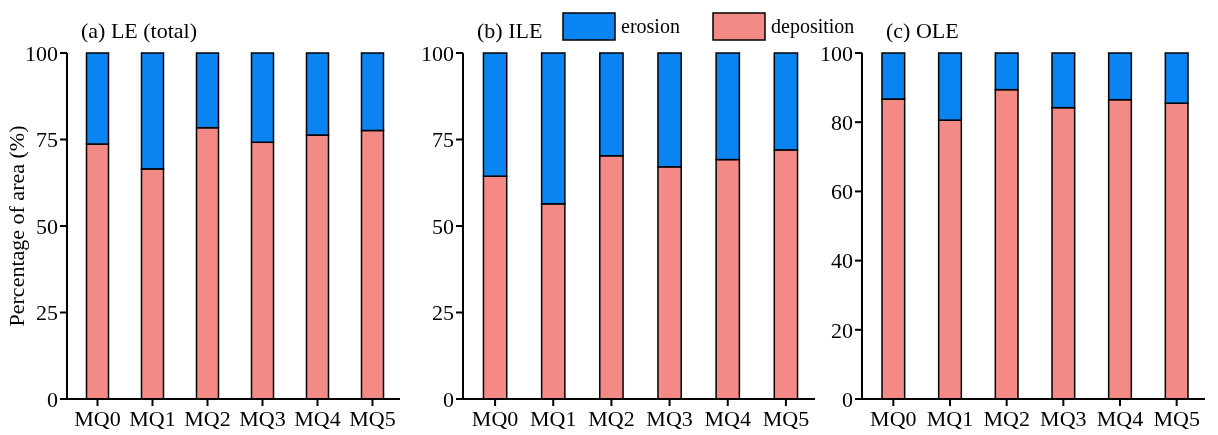 The height and width of the screenshot is (435, 1218). Describe the element at coordinates (650, 26) in the screenshot. I see `legend-label: erosion` at that location.